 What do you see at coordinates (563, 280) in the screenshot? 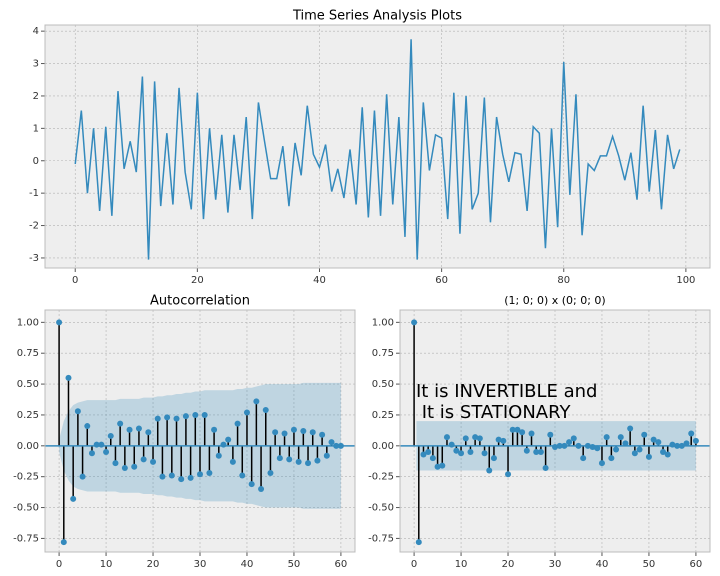
I see `x-tick-label: 80` at bounding box center [563, 280].